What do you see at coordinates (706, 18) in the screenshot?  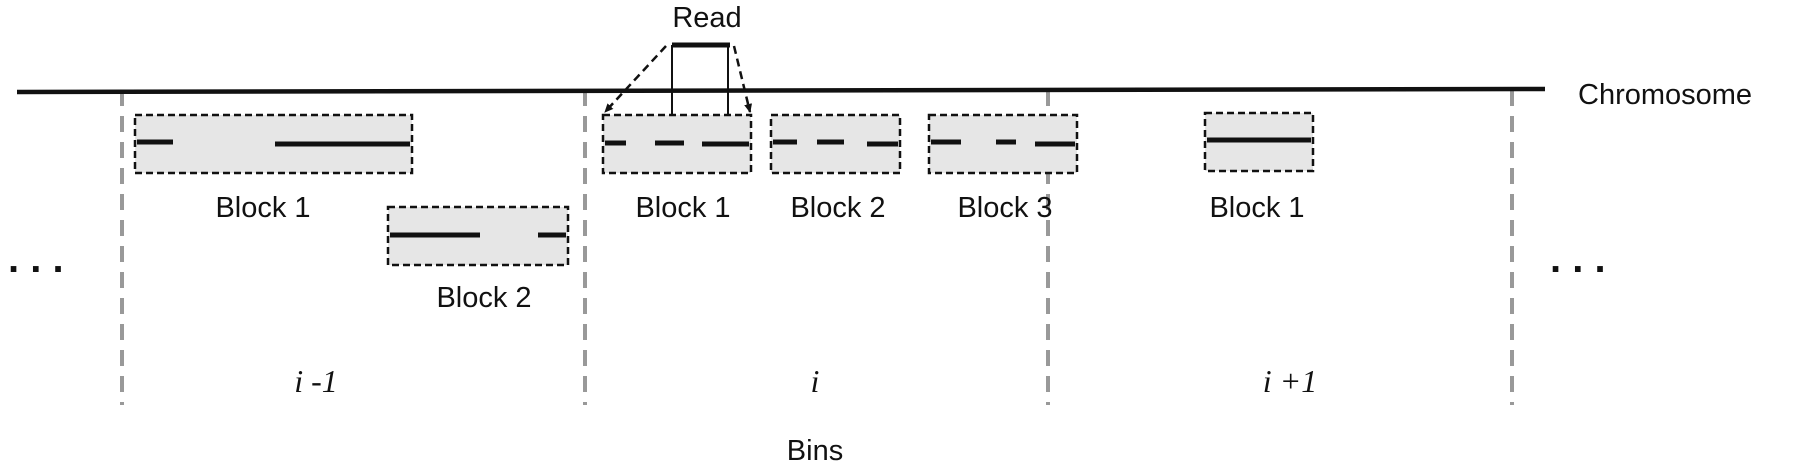 I see `read-label: Read` at bounding box center [706, 18].